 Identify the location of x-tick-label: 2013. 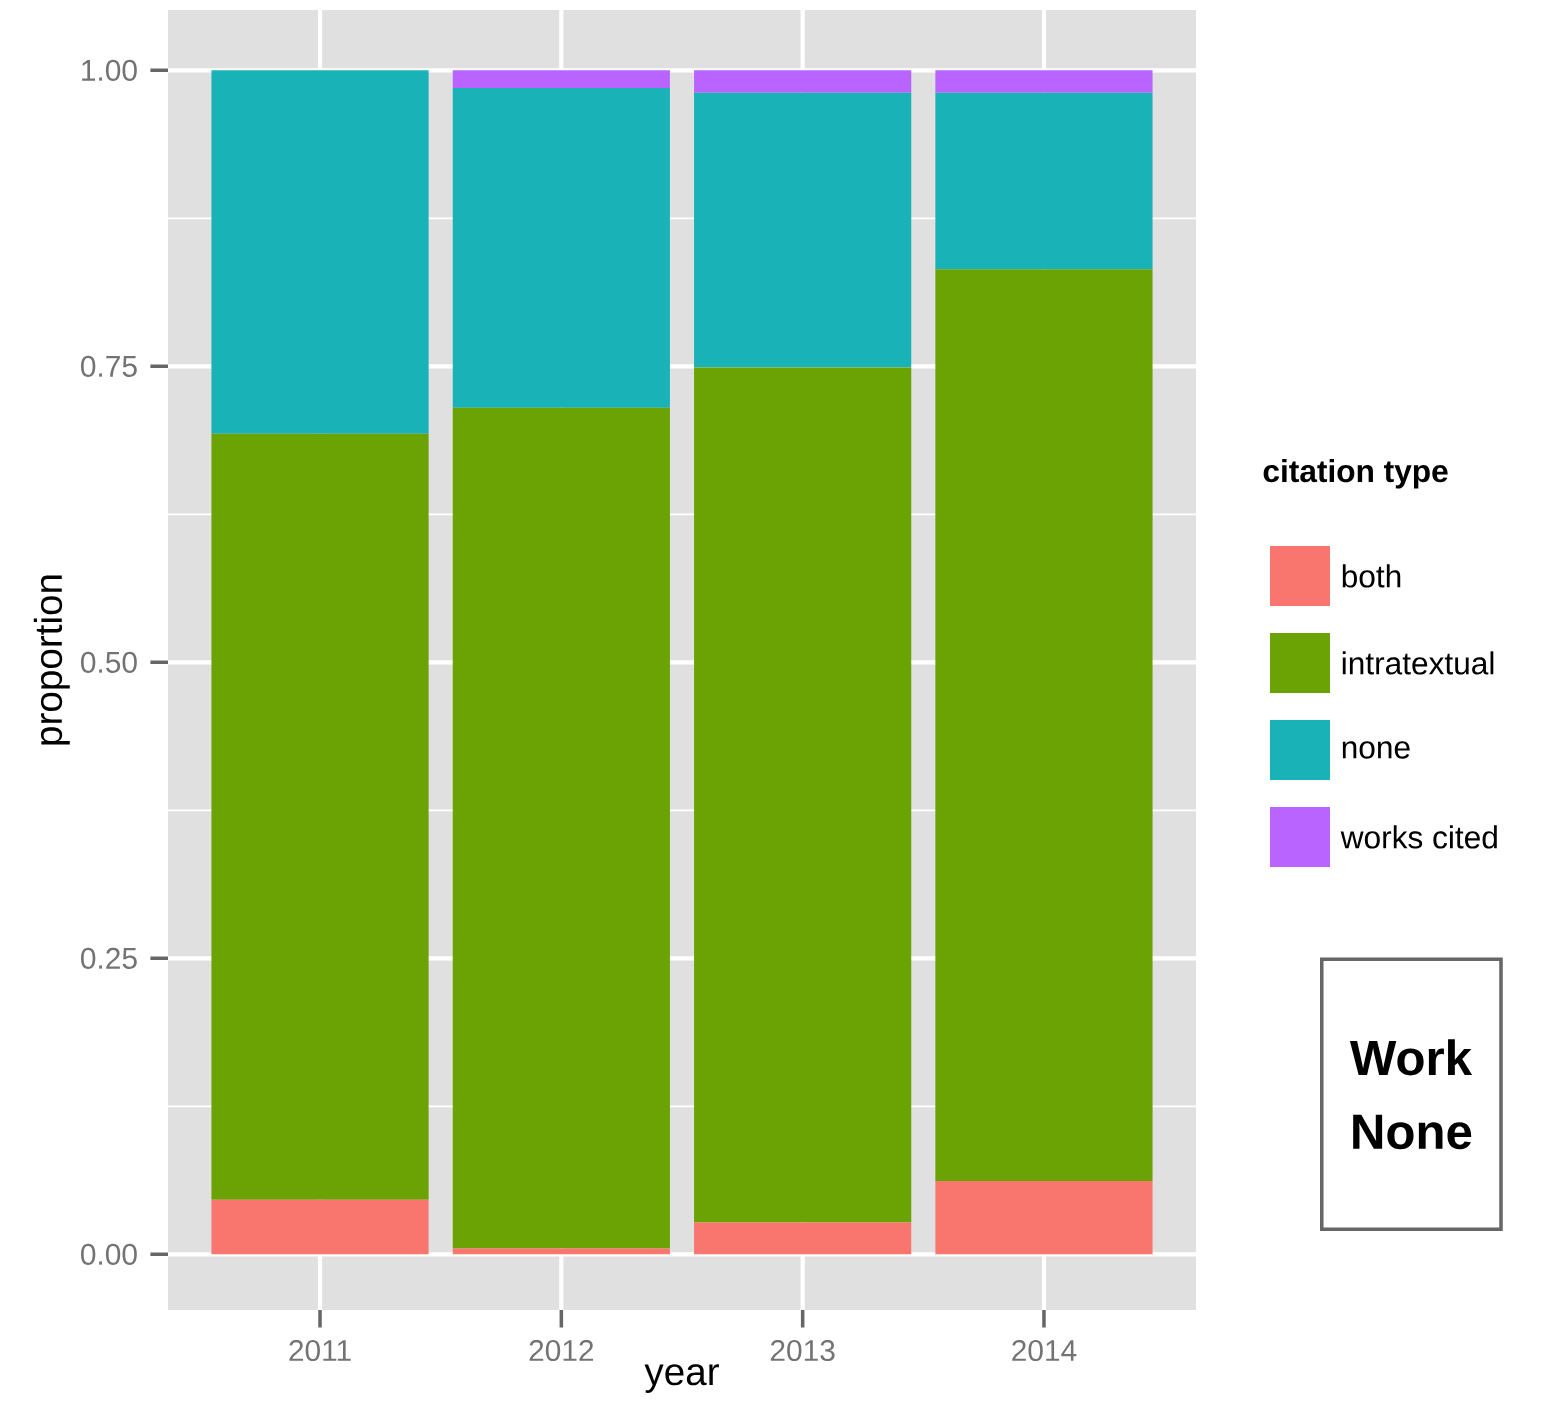
(802, 1351).